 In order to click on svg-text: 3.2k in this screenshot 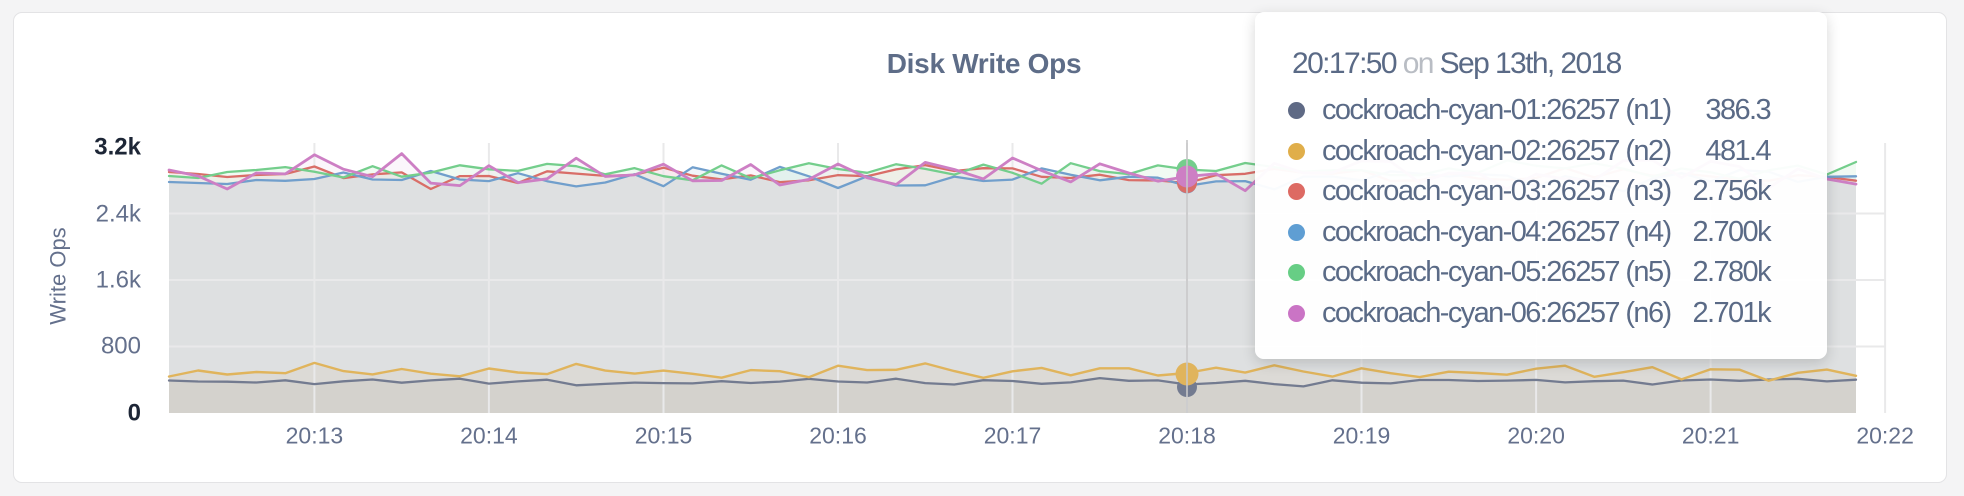, I will do `click(117, 147)`.